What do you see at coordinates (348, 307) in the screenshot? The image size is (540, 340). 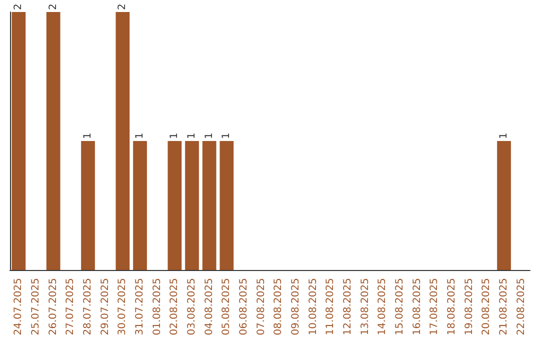 I see `x-tick-label: 12.08.2025` at bounding box center [348, 307].